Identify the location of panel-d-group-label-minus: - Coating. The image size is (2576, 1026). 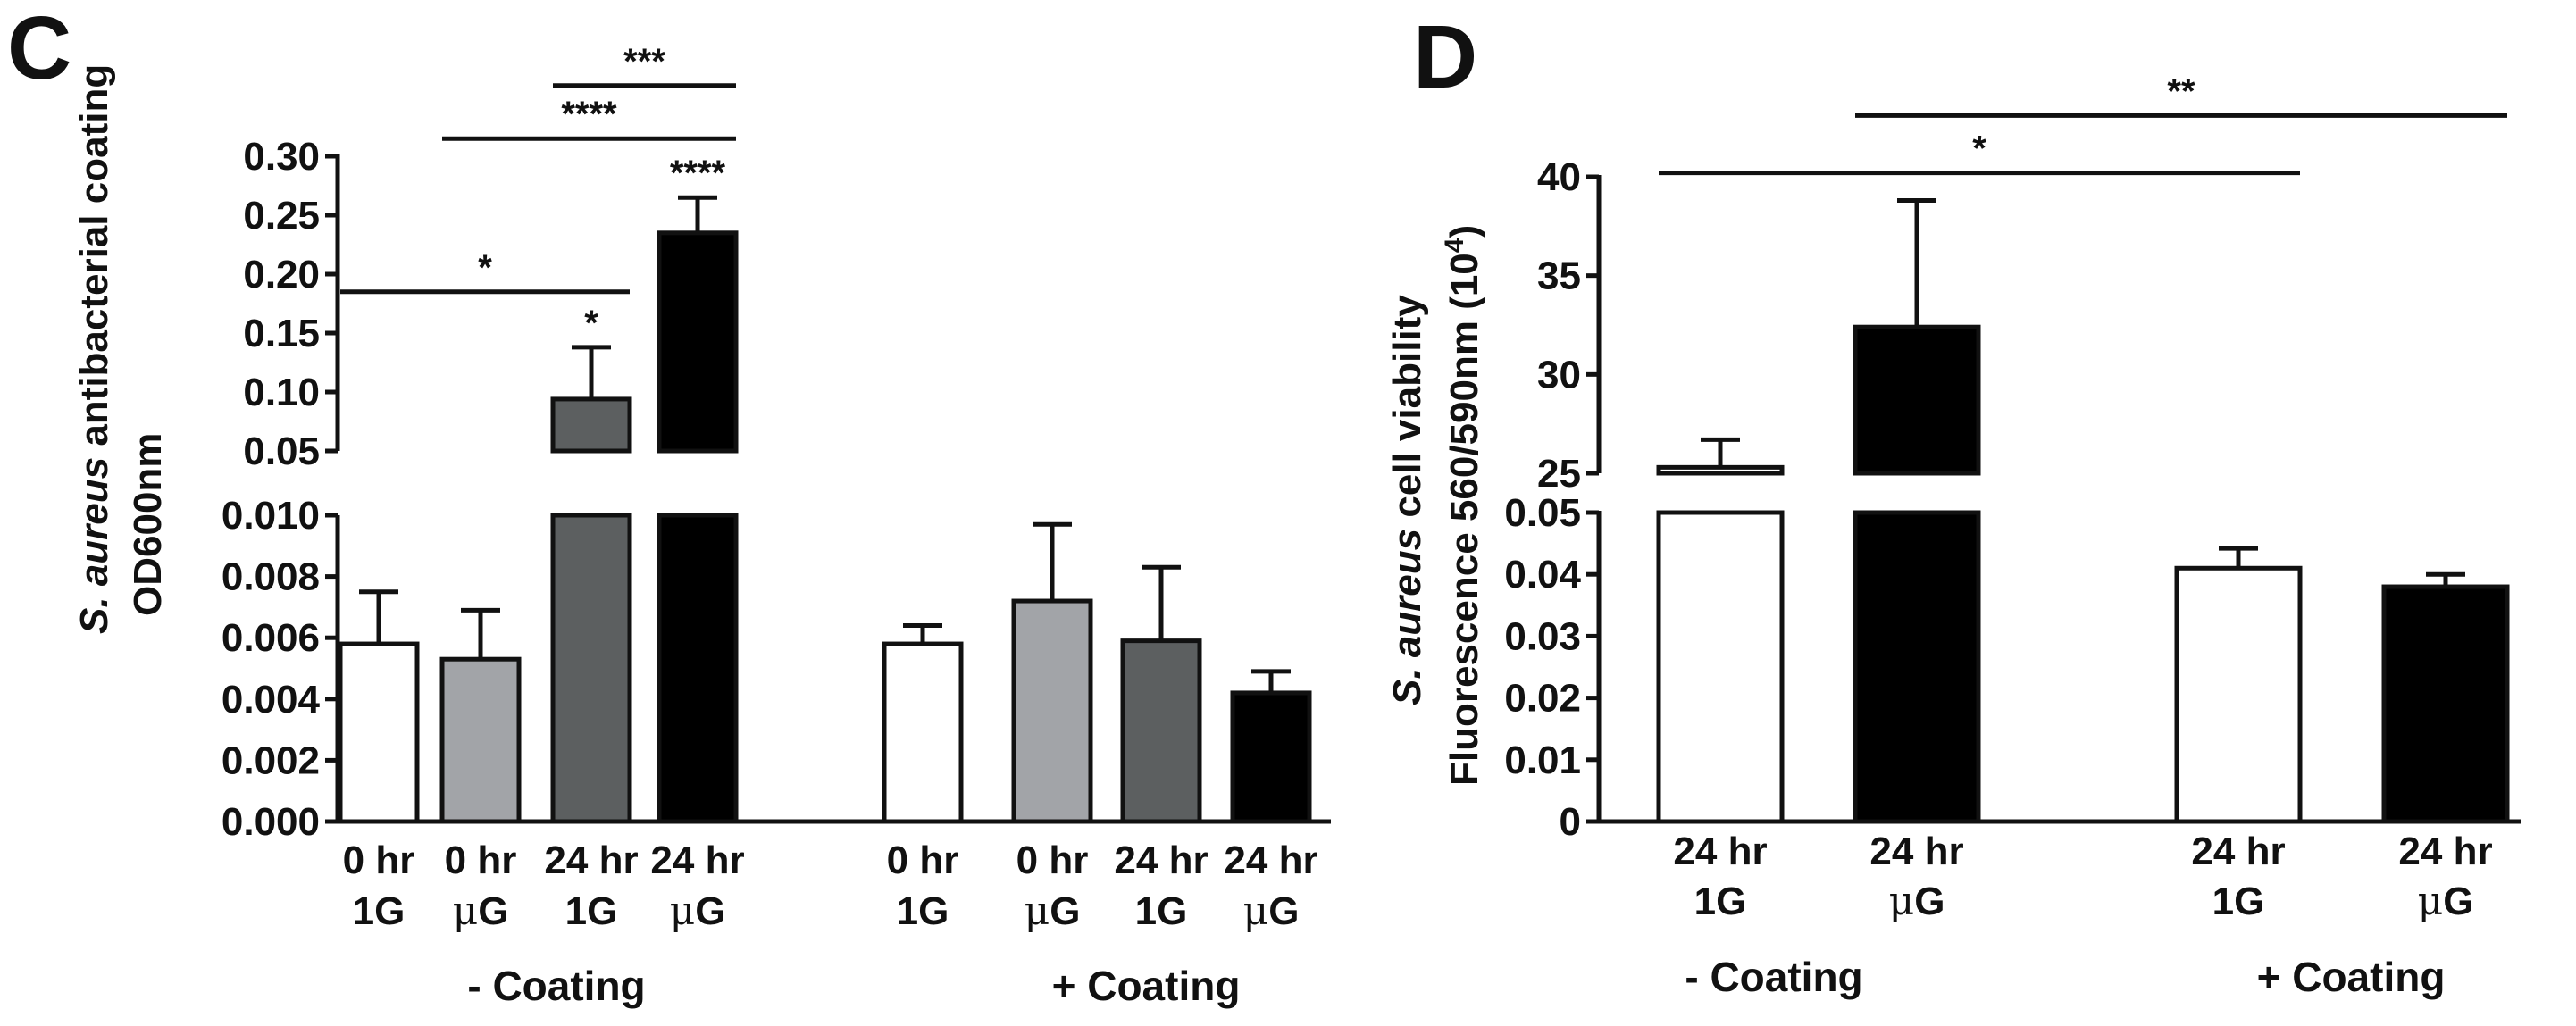
(1774, 977).